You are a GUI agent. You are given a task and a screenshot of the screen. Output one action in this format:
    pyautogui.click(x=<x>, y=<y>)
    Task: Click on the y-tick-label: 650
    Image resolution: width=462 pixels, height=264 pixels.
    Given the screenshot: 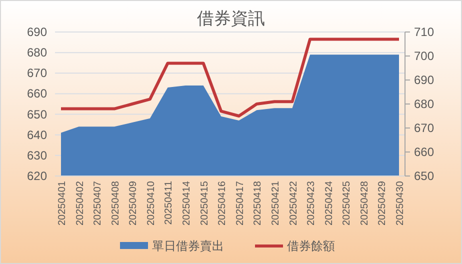 What is the action you would take?
    pyautogui.click(x=37, y=114)
    